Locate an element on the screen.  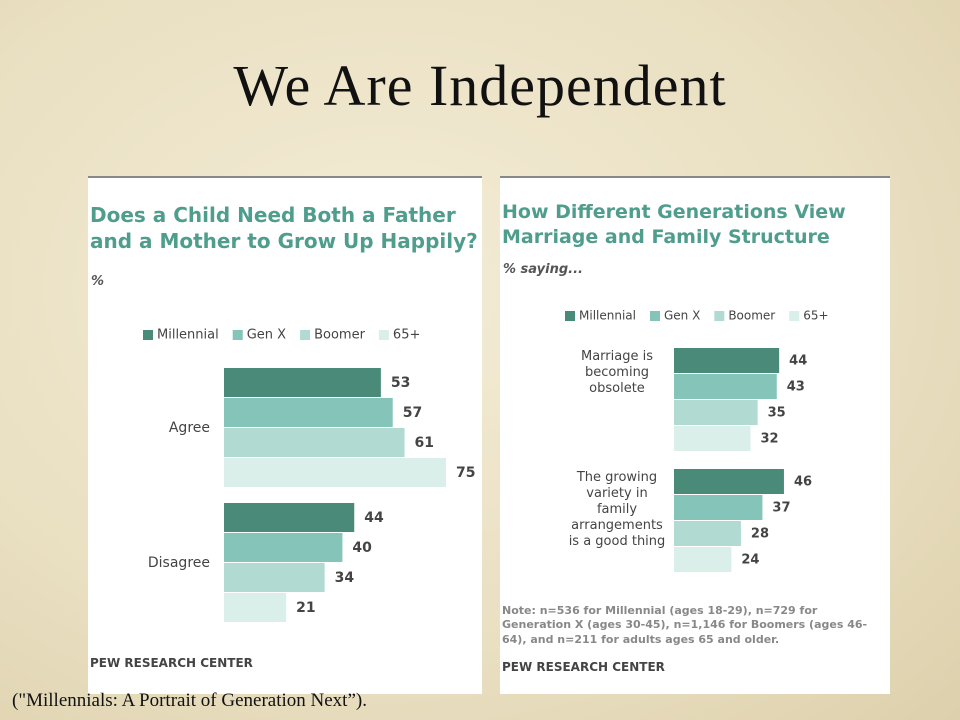
value-label: 28 is located at coordinates (760, 534).